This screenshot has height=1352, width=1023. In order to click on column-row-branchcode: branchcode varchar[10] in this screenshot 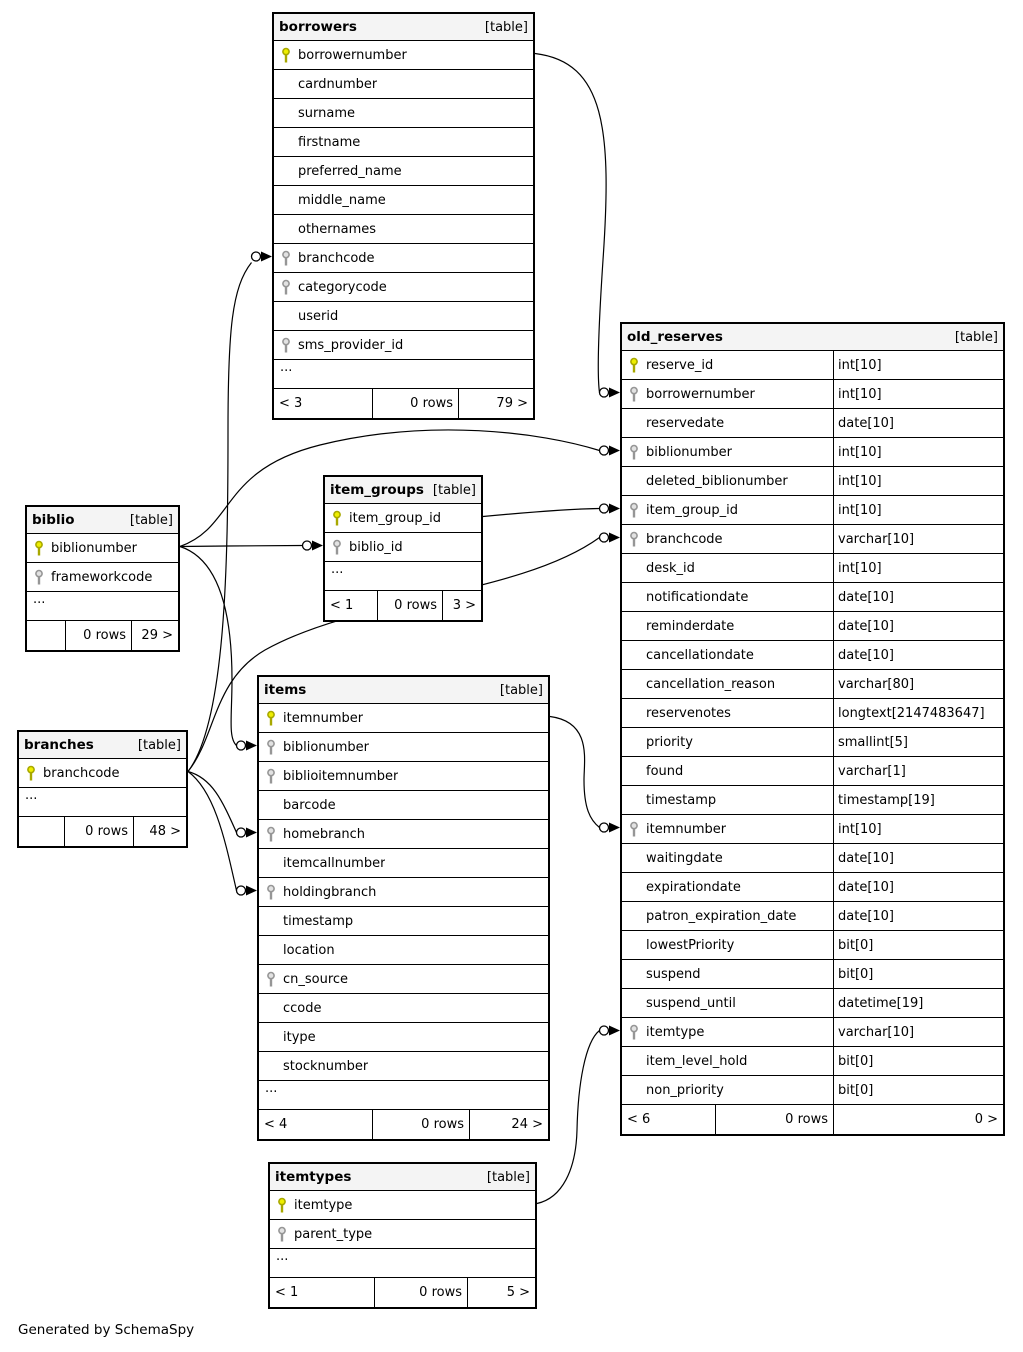, I will do `click(812, 539)`.